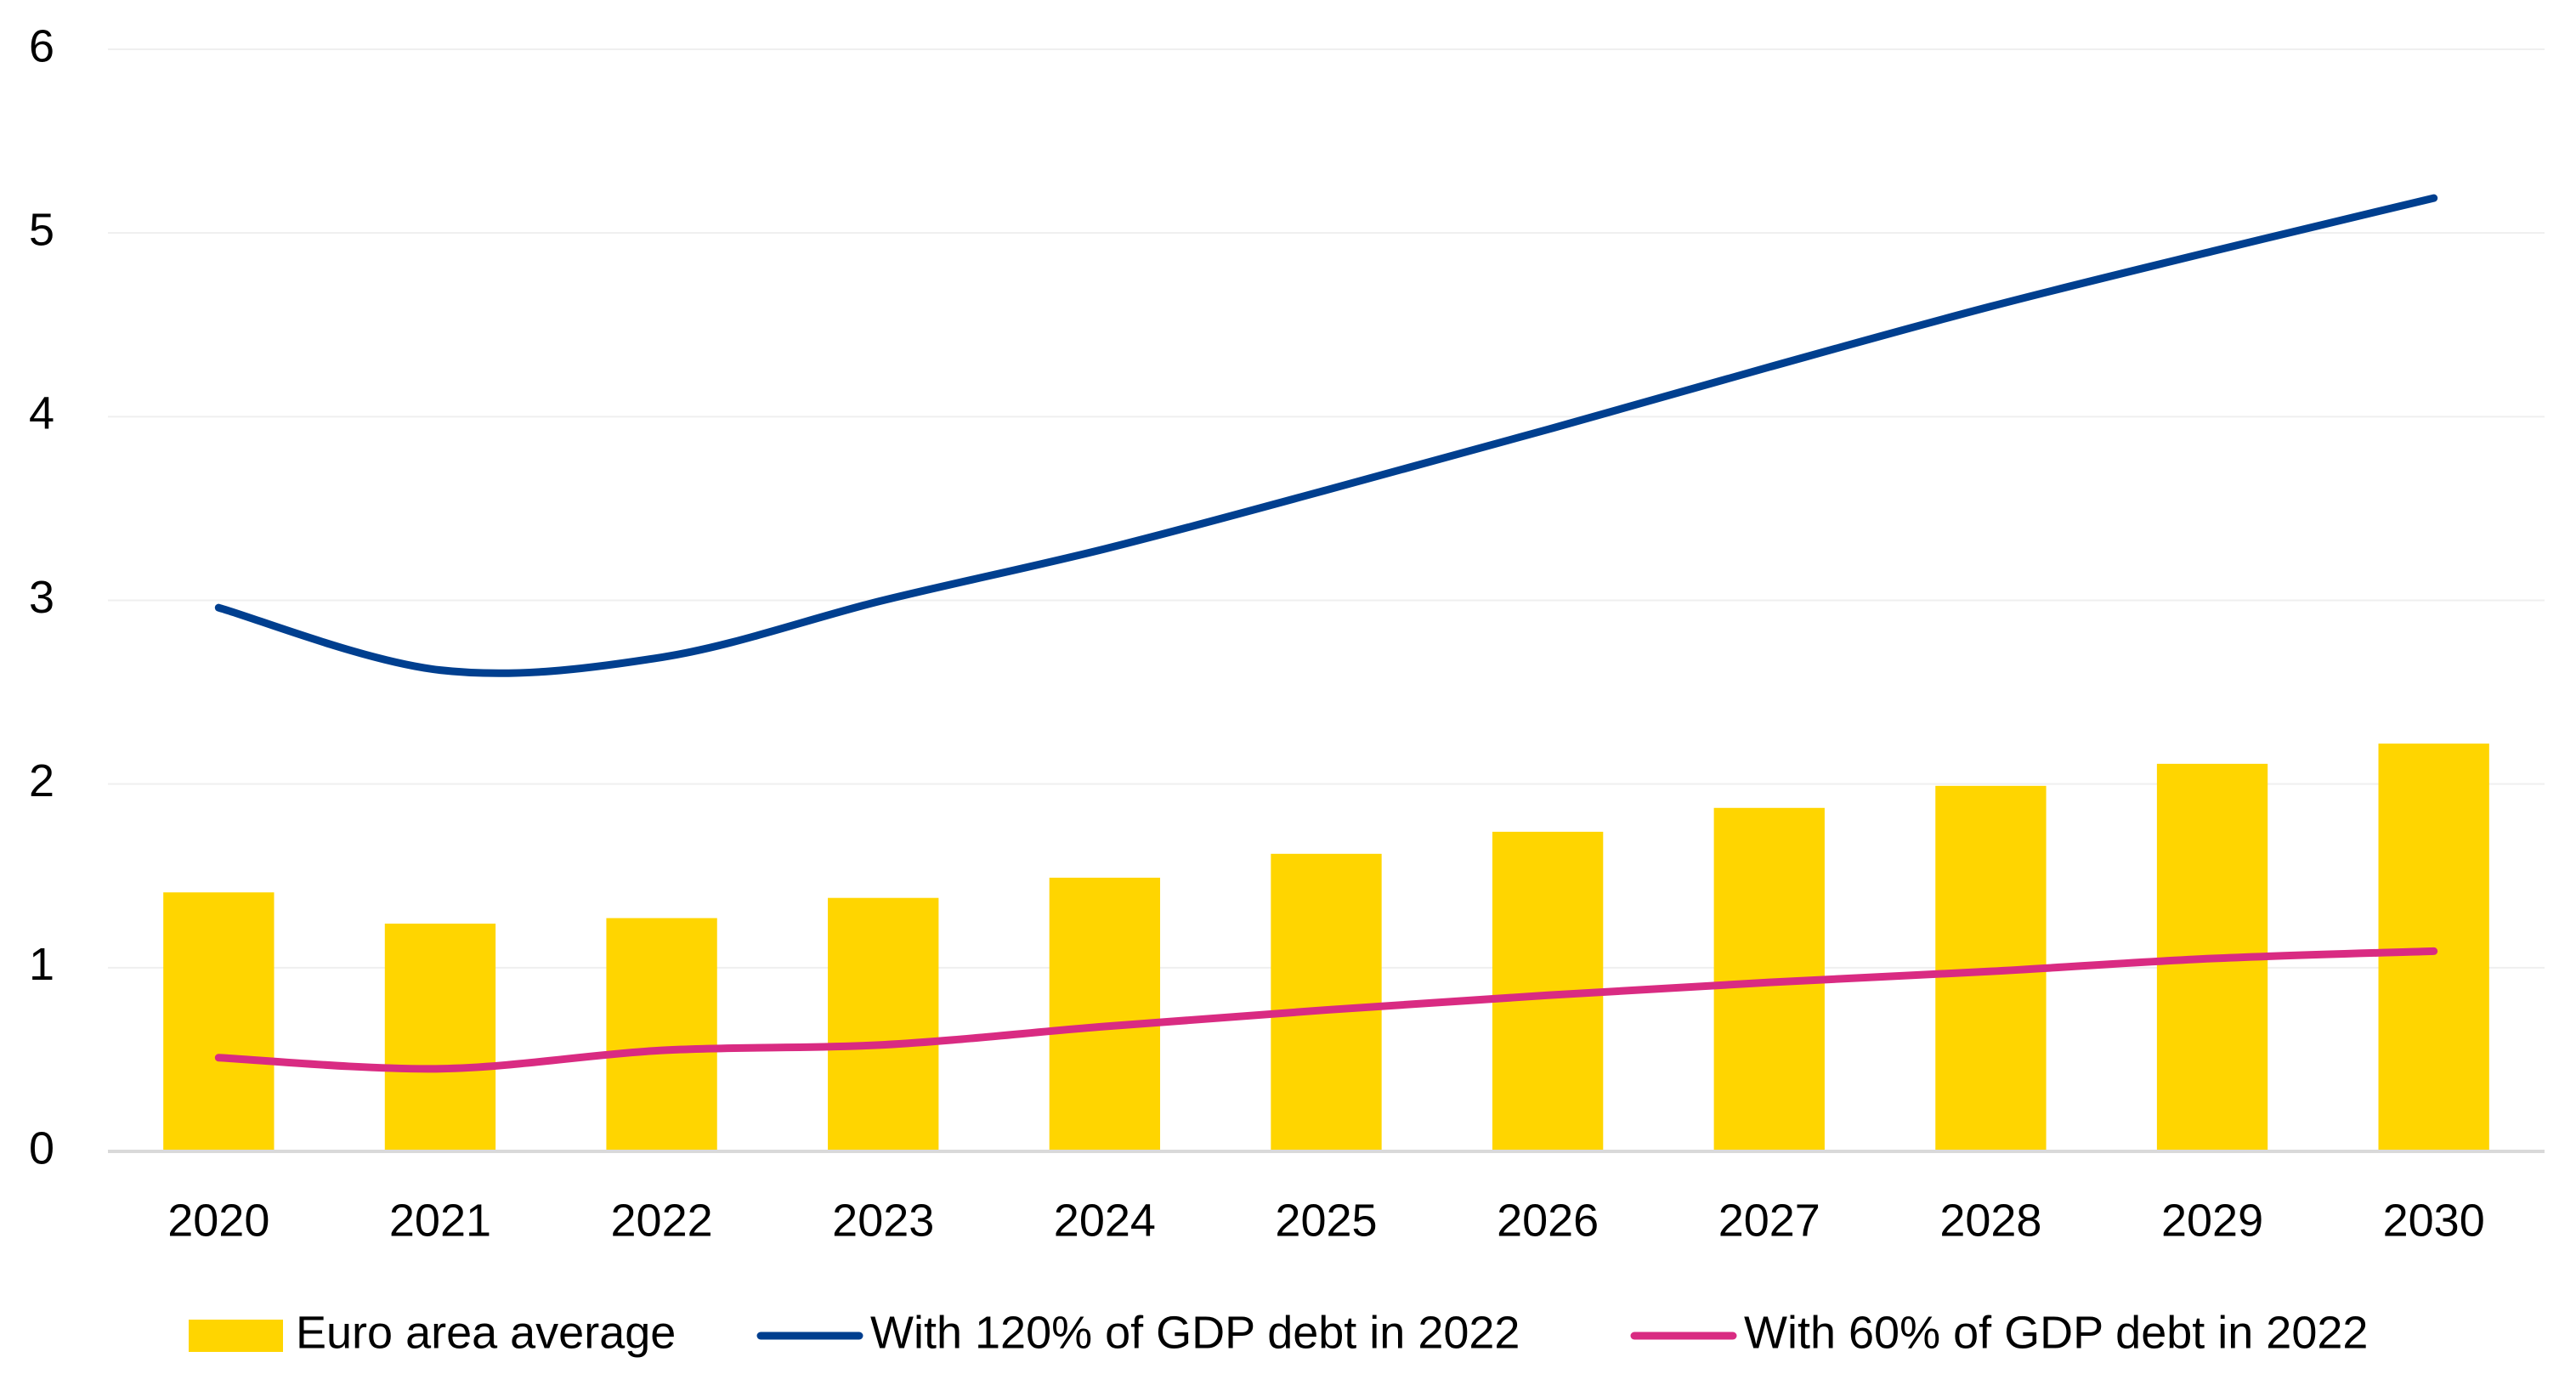 This screenshot has width=2576, height=1391. I want to click on x-tick-label: 2030, so click(2434, 1220).